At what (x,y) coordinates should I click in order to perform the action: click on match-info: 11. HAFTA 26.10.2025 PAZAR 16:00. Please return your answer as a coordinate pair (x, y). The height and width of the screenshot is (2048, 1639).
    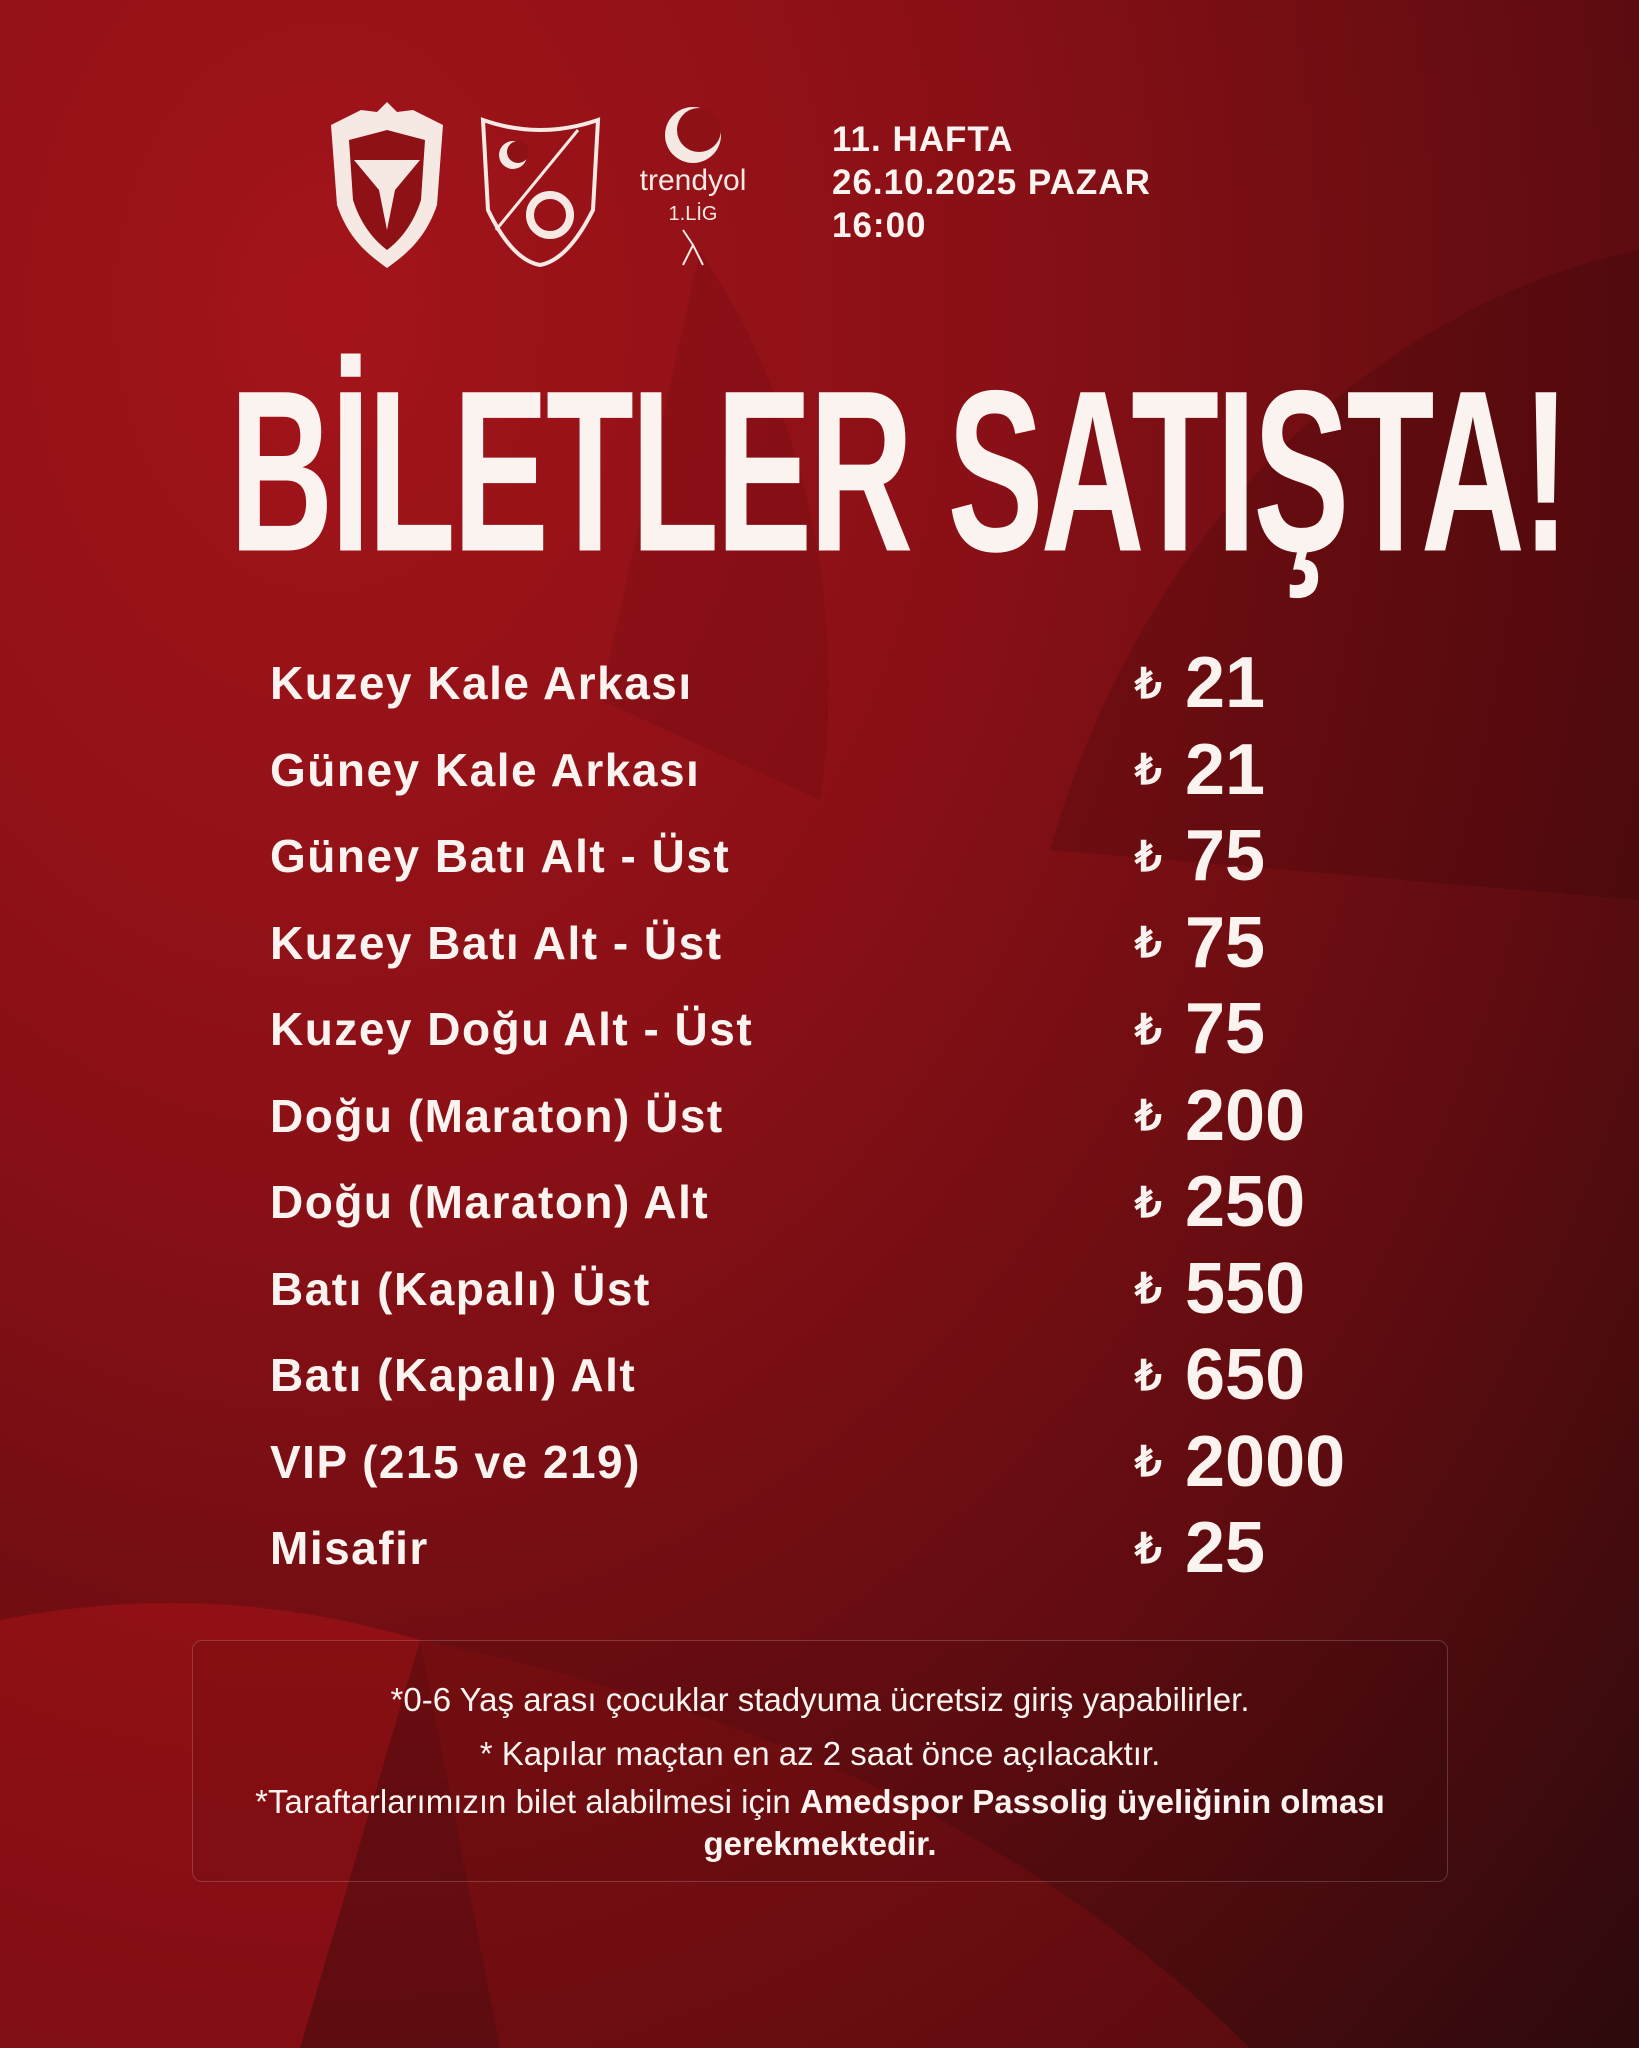
    Looking at the image, I should click on (991, 182).